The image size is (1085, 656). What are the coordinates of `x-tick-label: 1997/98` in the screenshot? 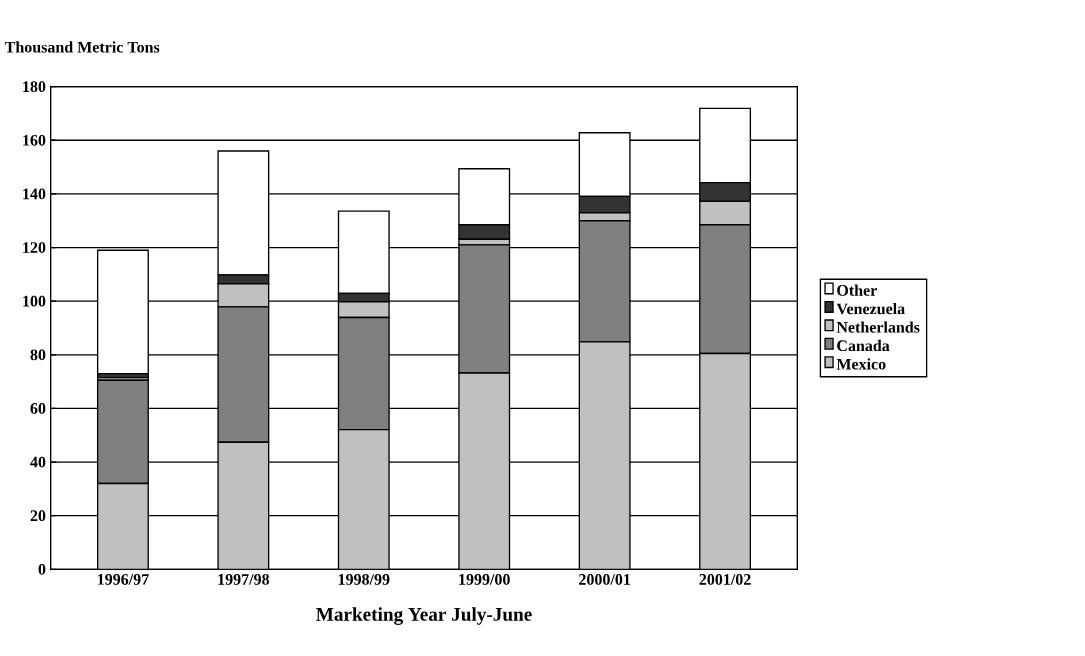 It's located at (244, 579).